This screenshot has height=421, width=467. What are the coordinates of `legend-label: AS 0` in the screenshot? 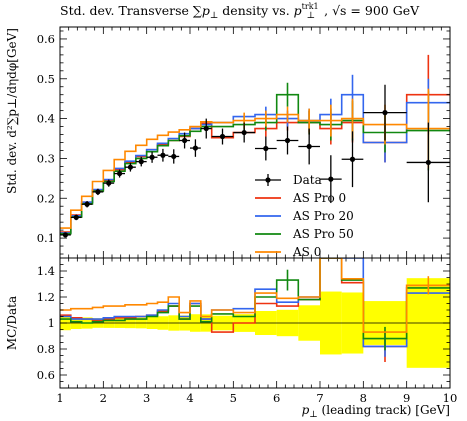 It's located at (306, 252).